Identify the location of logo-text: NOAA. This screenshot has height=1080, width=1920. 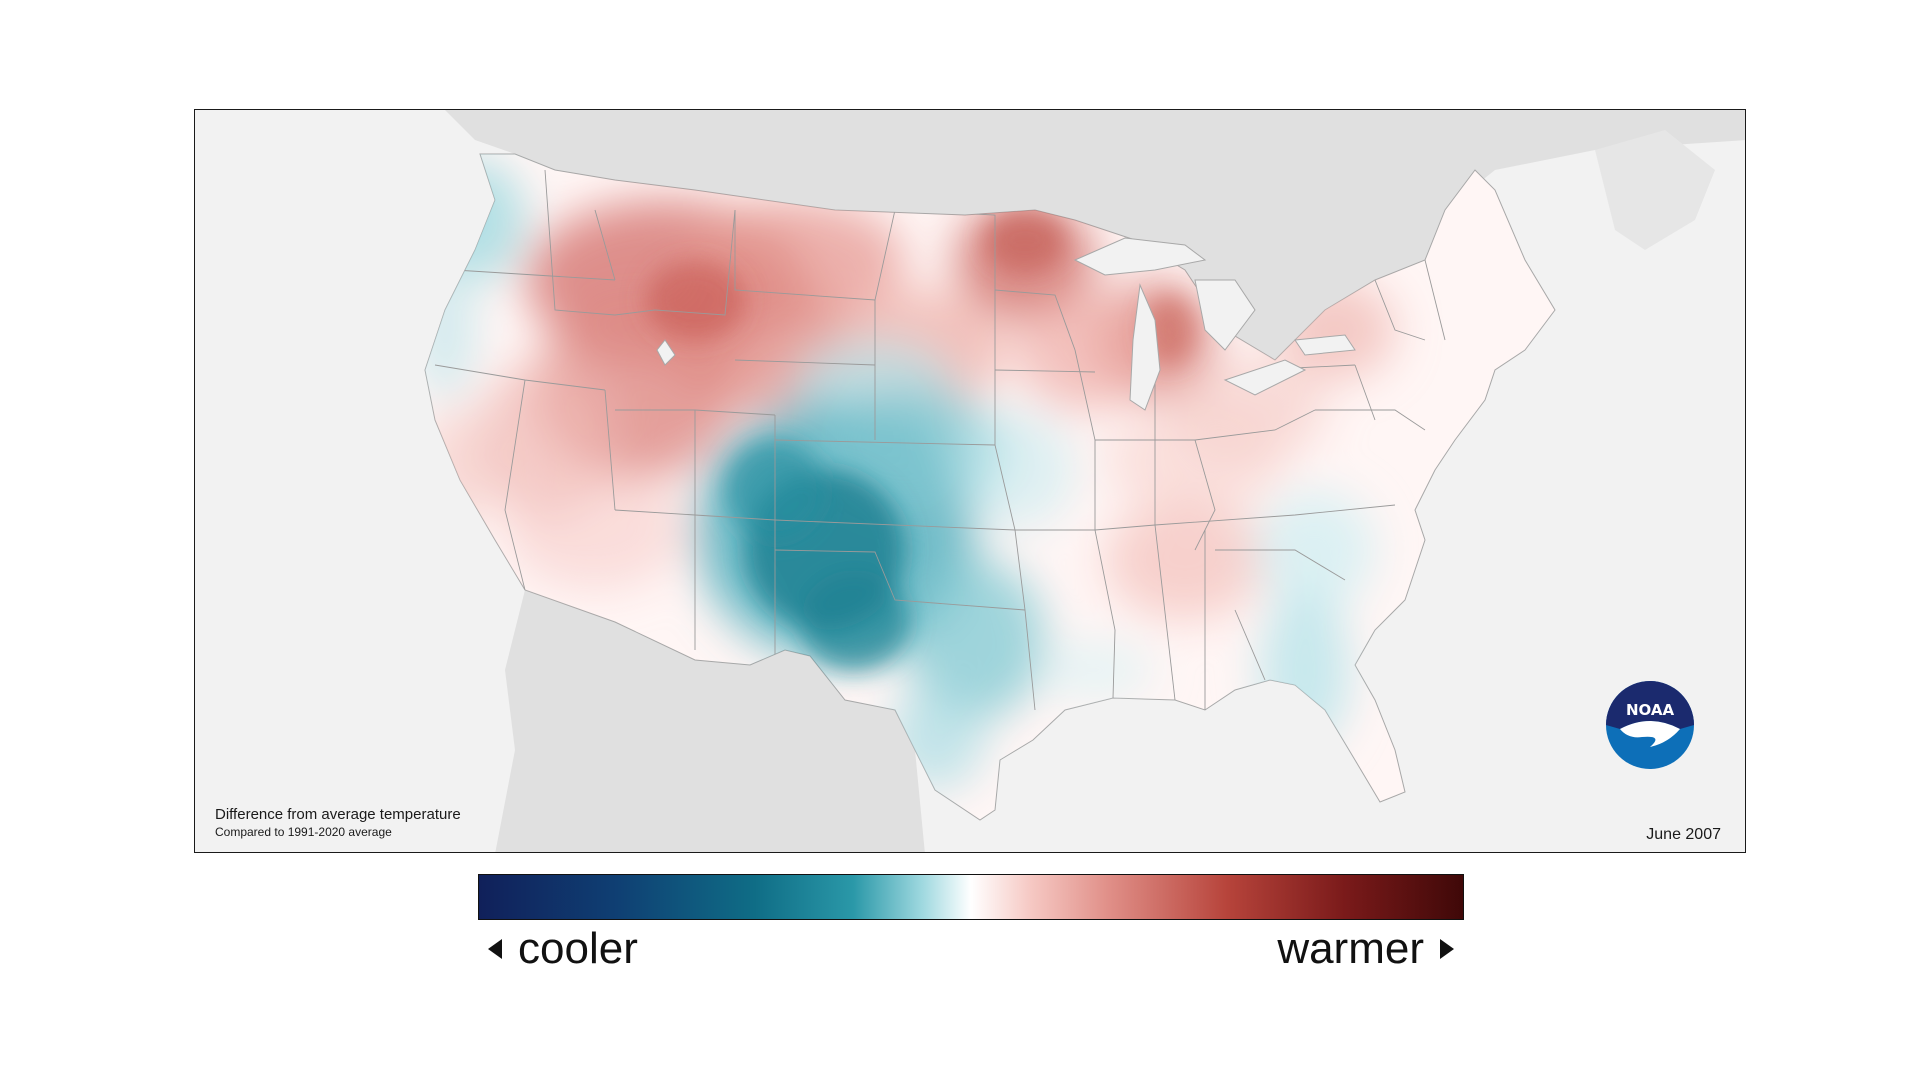
(1650, 710).